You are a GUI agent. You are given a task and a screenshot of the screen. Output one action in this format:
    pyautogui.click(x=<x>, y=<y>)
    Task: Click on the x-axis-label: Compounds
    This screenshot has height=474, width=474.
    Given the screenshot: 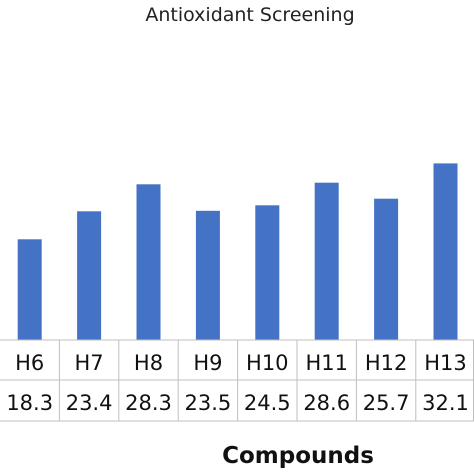 What is the action you would take?
    pyautogui.click(x=298, y=456)
    